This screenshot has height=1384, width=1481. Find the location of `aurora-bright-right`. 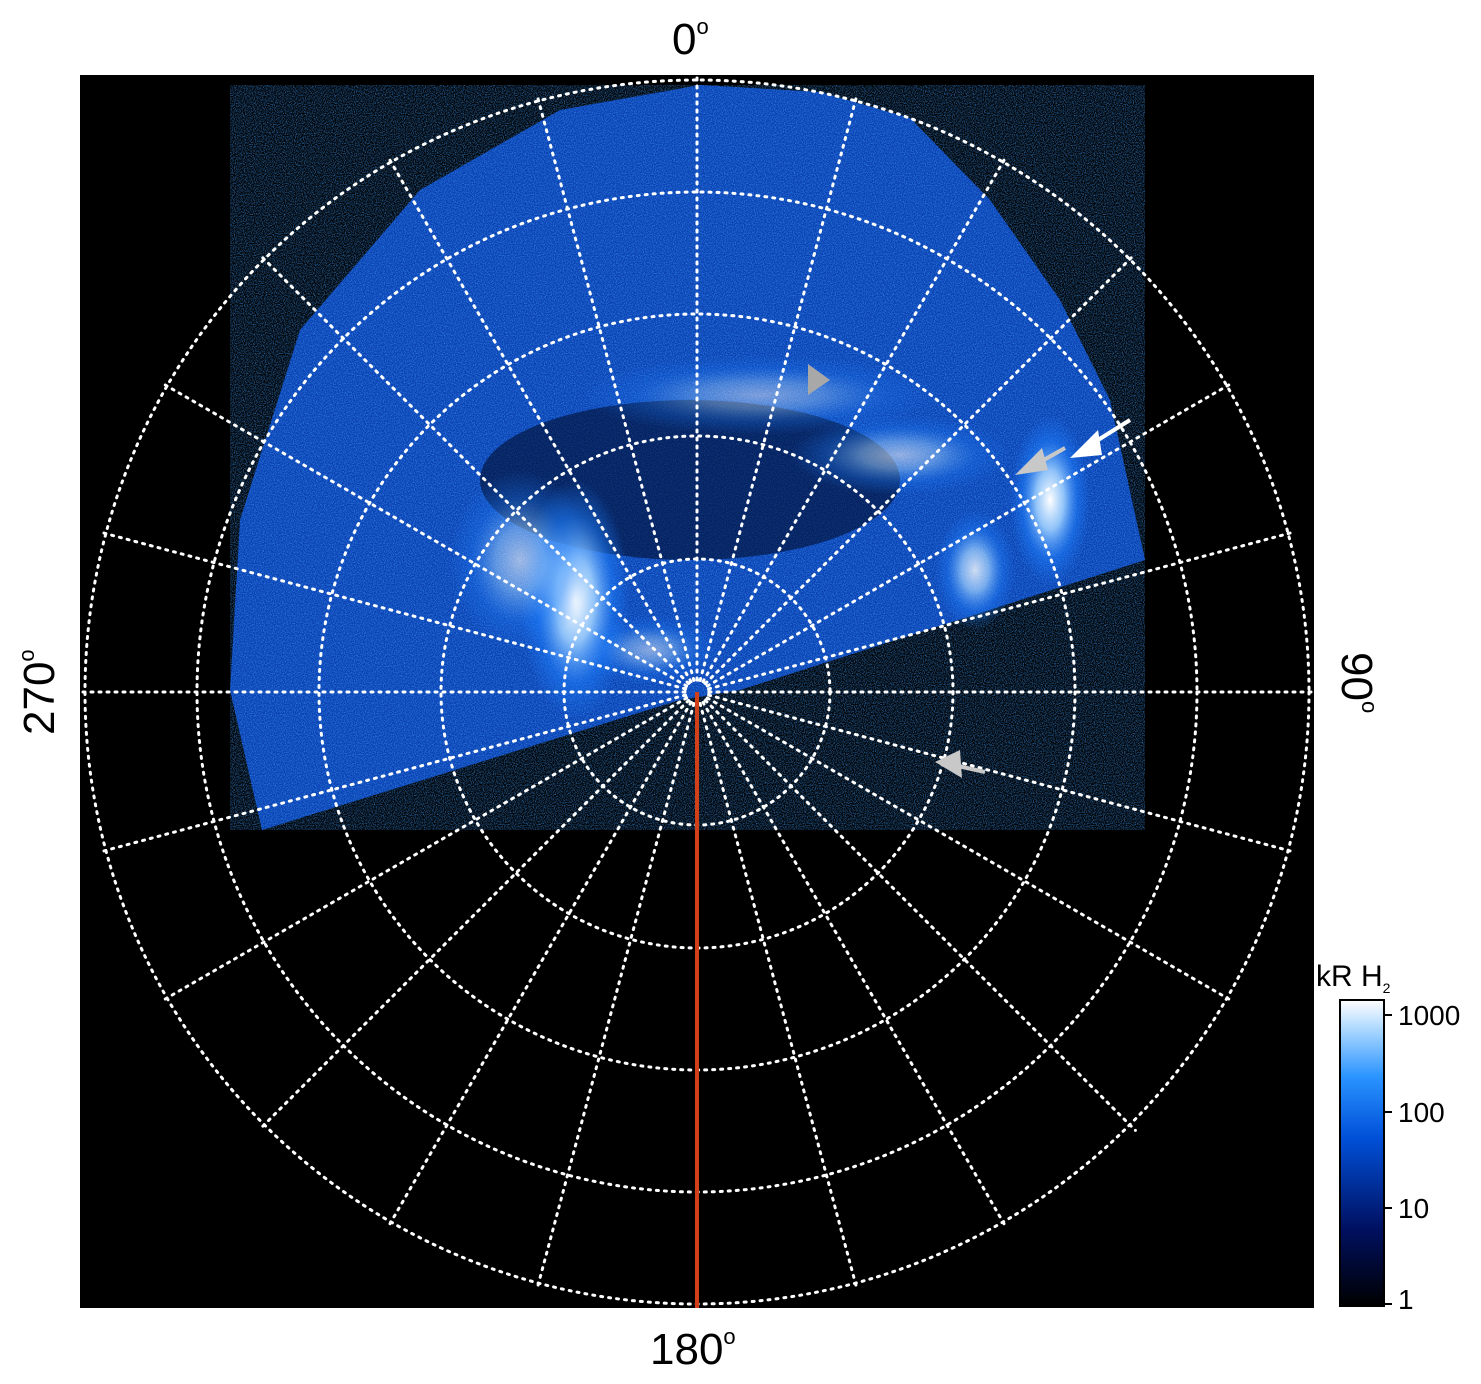

aurora-bright-right is located at coordinates (1050, 500).